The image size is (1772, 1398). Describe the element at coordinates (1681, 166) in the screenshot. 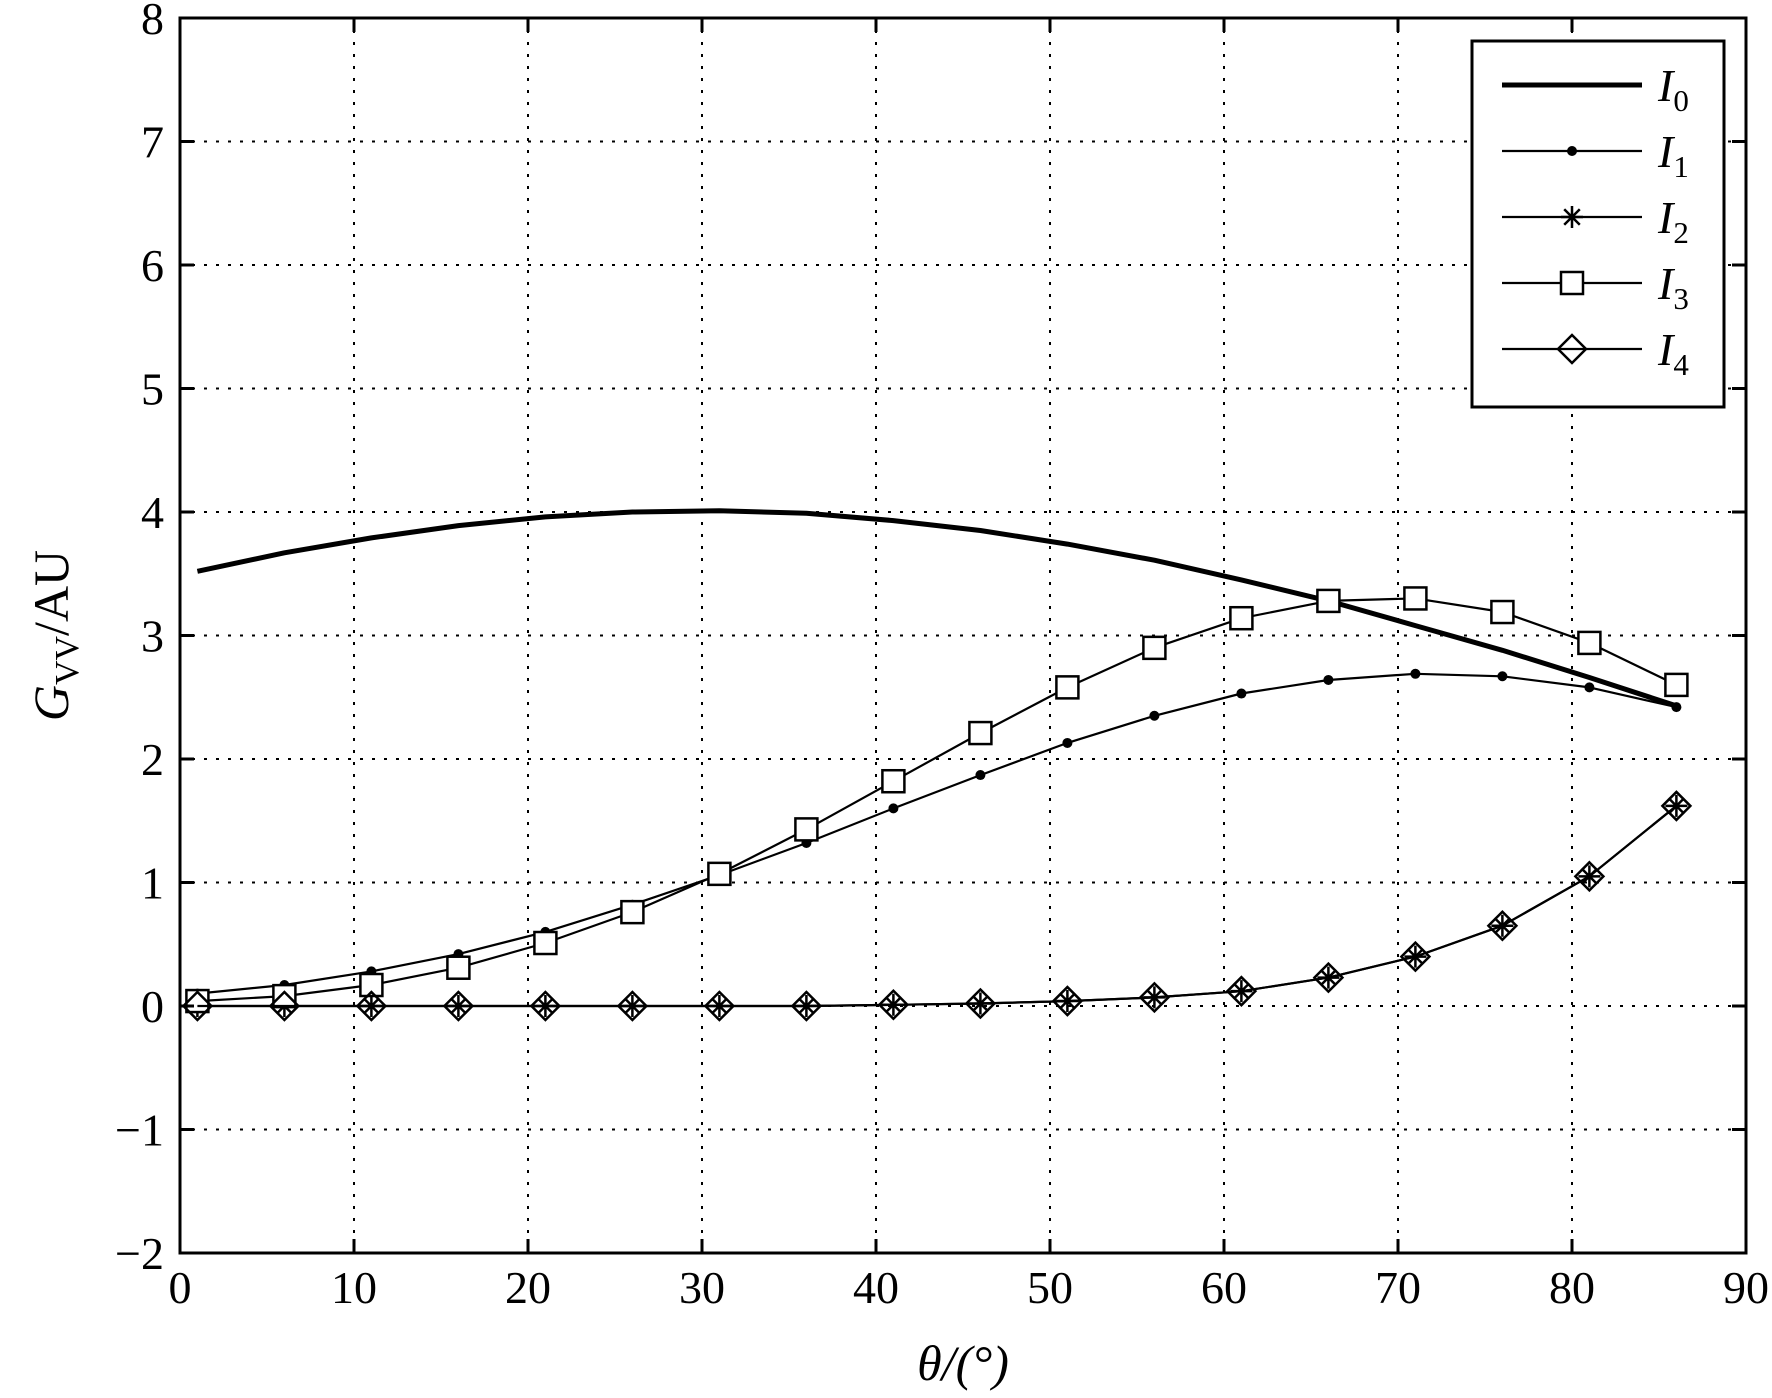

I see `legend-label-sub: 1` at that location.